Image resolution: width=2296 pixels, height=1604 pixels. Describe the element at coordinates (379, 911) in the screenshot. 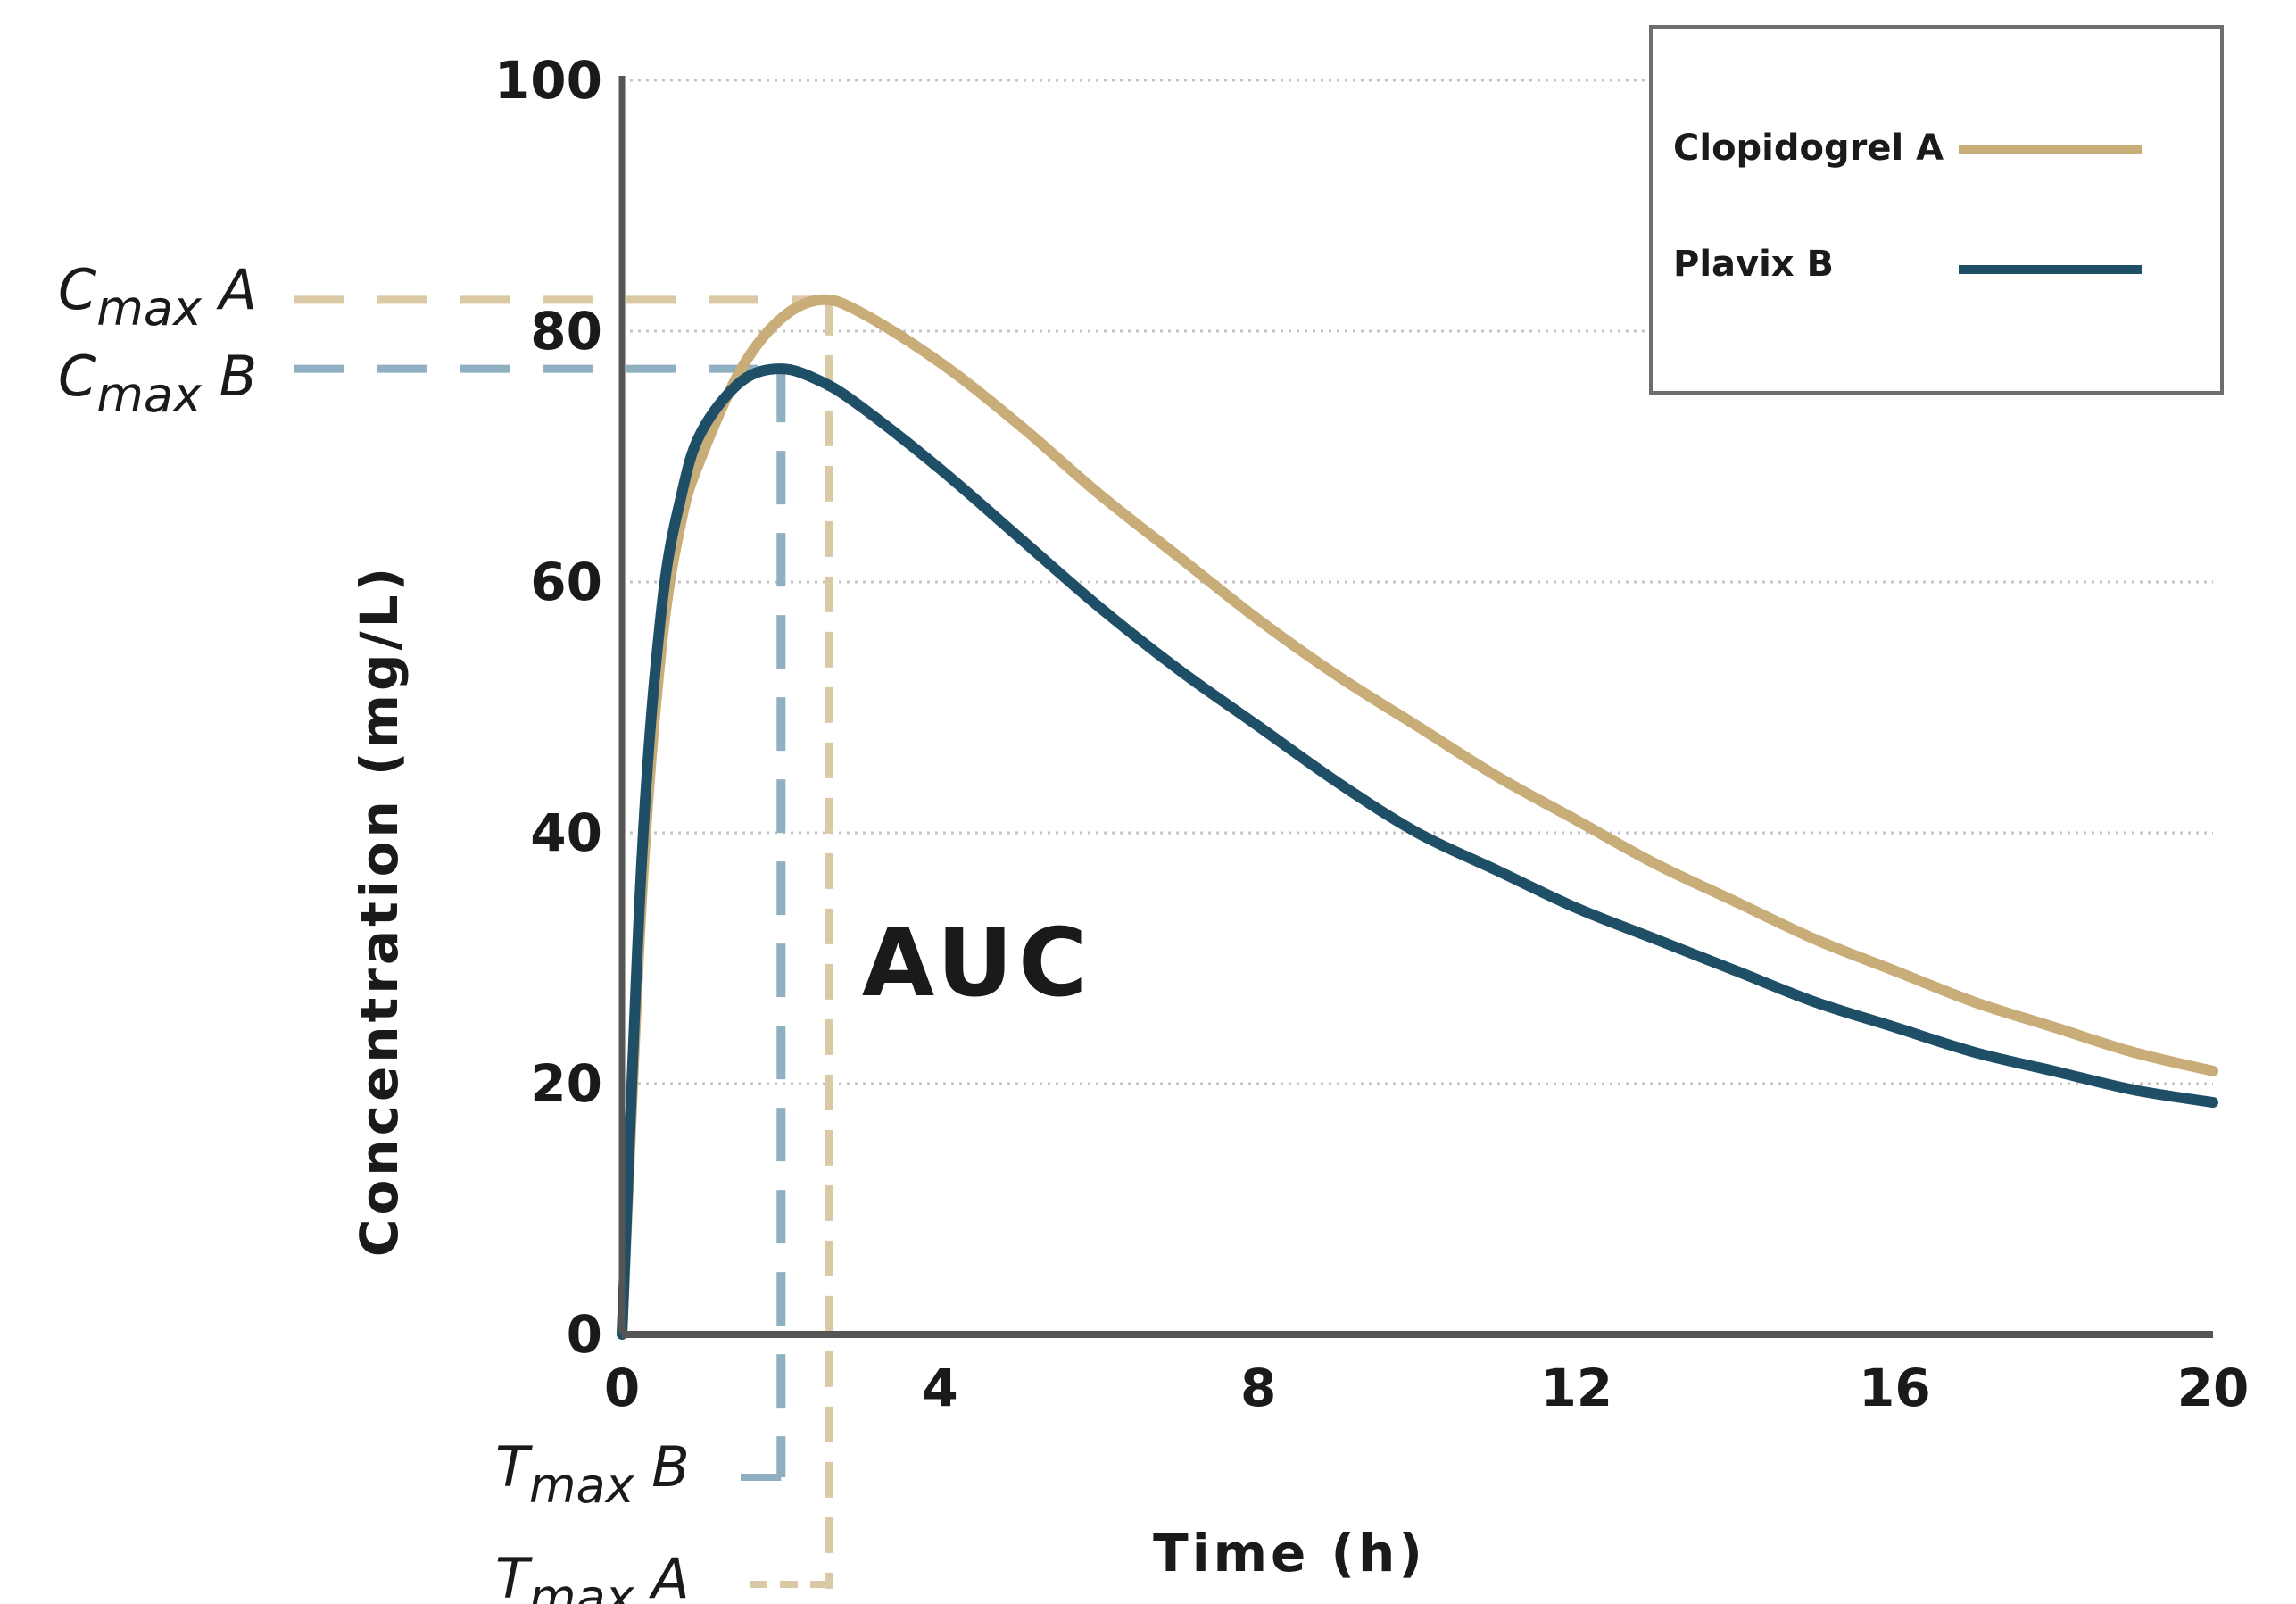

I see `y-axis-title: Concentration (mg/L)` at that location.